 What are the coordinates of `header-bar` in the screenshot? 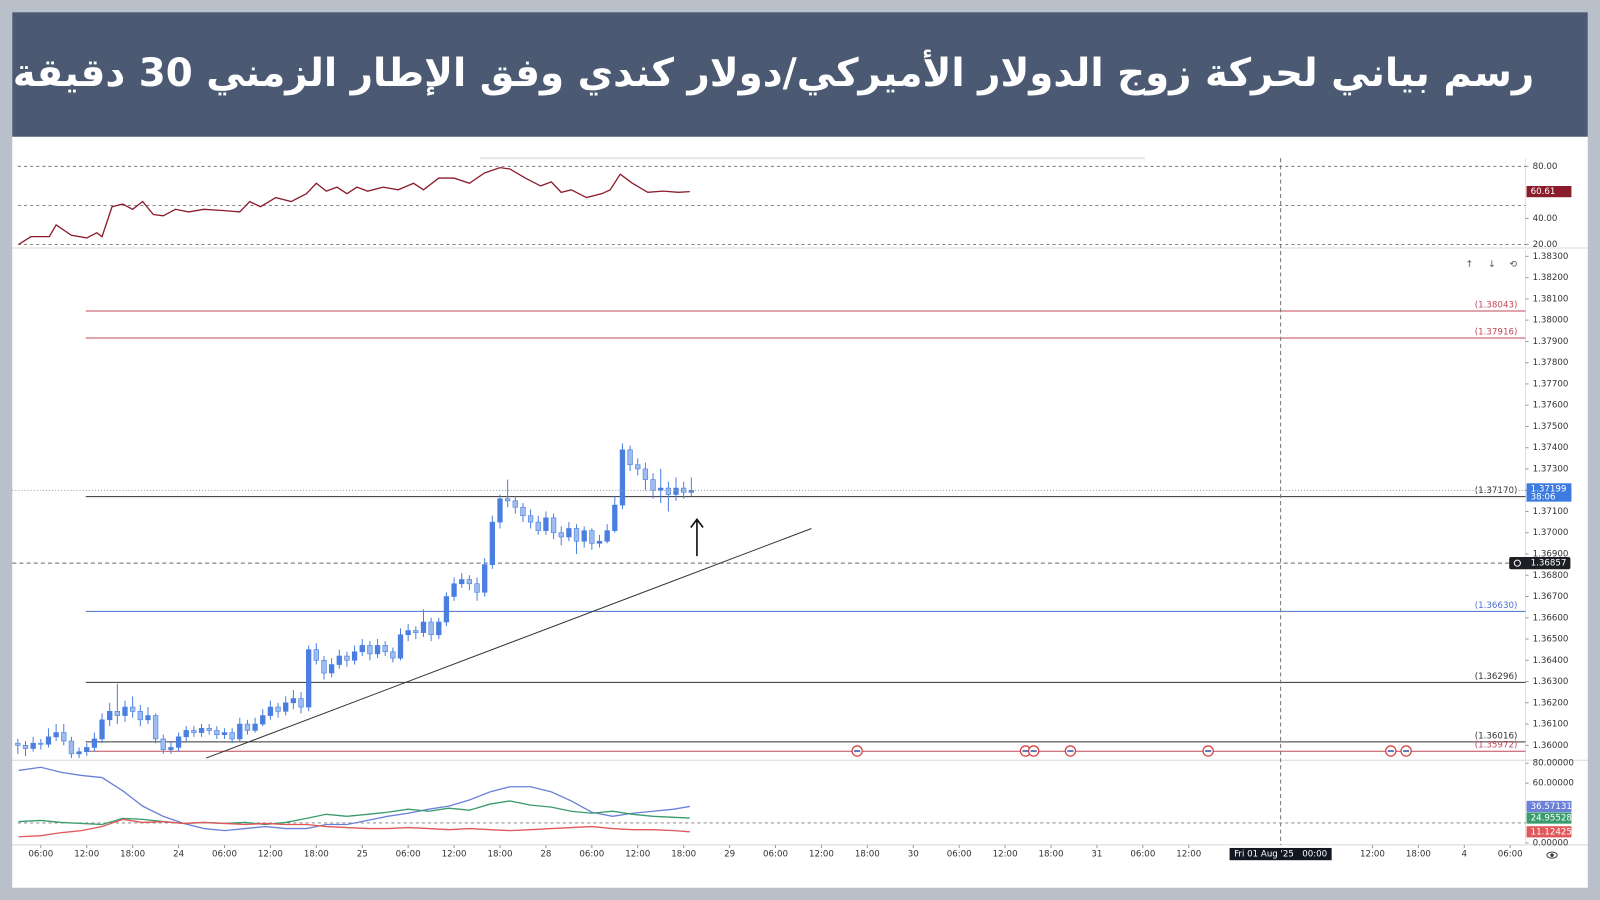 It's located at (800, 74).